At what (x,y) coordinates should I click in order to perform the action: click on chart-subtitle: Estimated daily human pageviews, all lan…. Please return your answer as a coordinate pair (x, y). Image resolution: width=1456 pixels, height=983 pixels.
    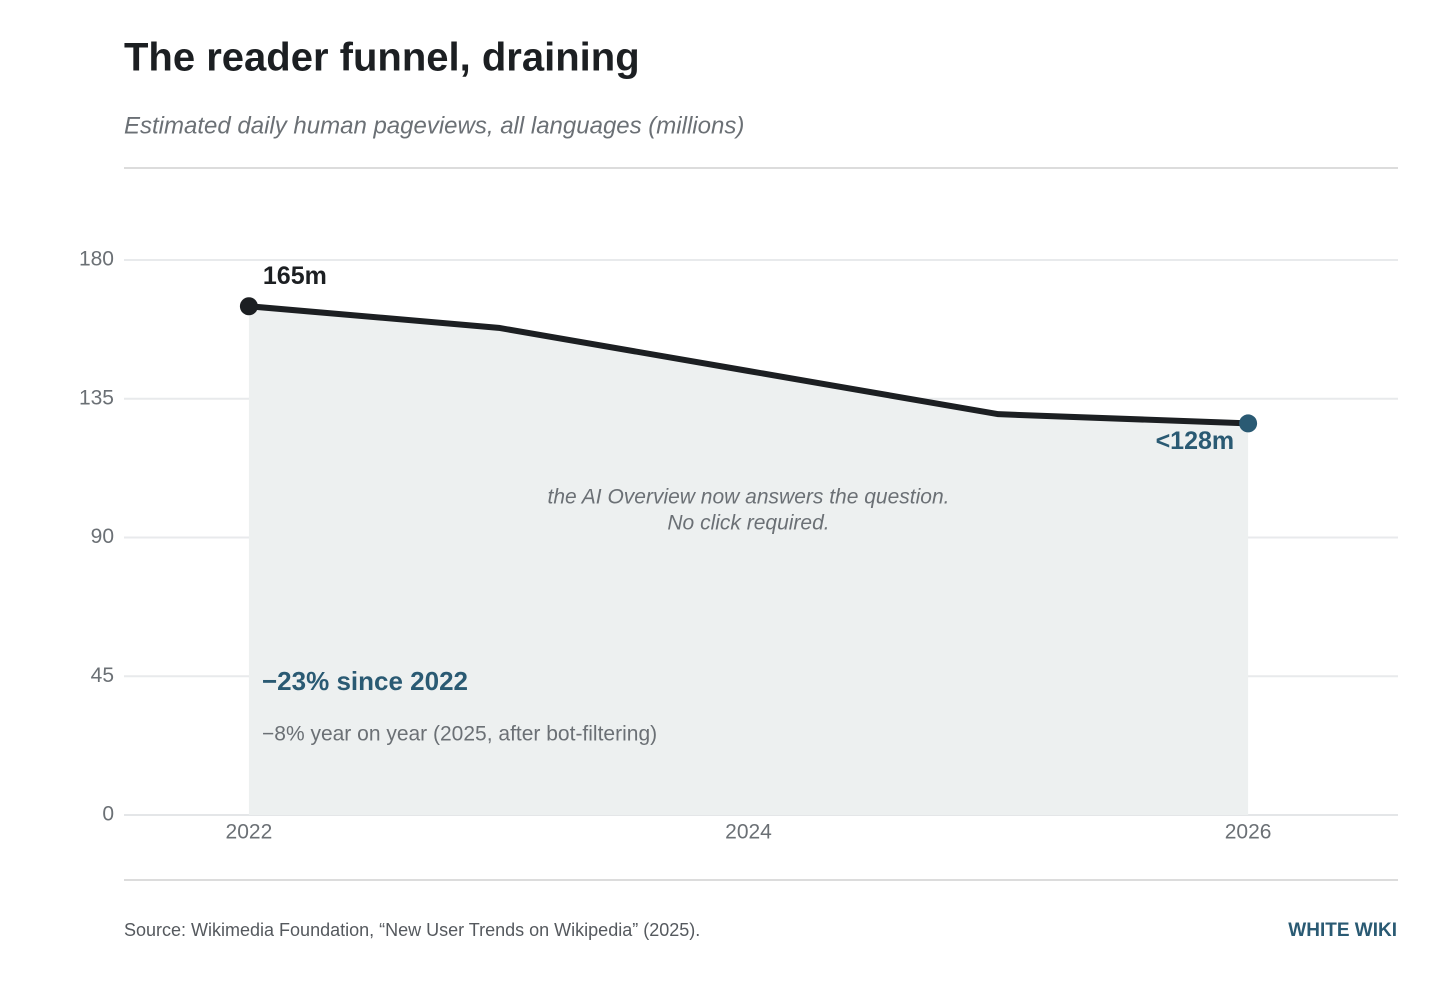
    Looking at the image, I should click on (434, 125).